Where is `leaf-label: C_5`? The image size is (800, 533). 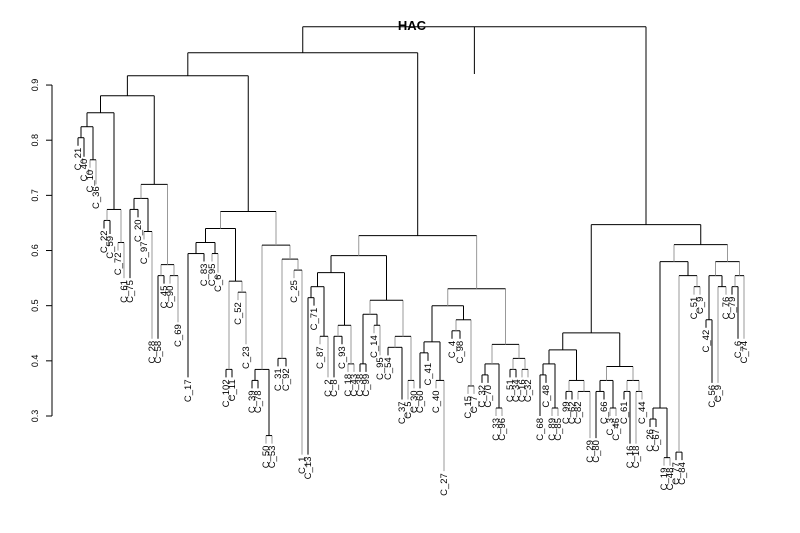
leaf-label: C_5 is located at coordinates (408, 409).